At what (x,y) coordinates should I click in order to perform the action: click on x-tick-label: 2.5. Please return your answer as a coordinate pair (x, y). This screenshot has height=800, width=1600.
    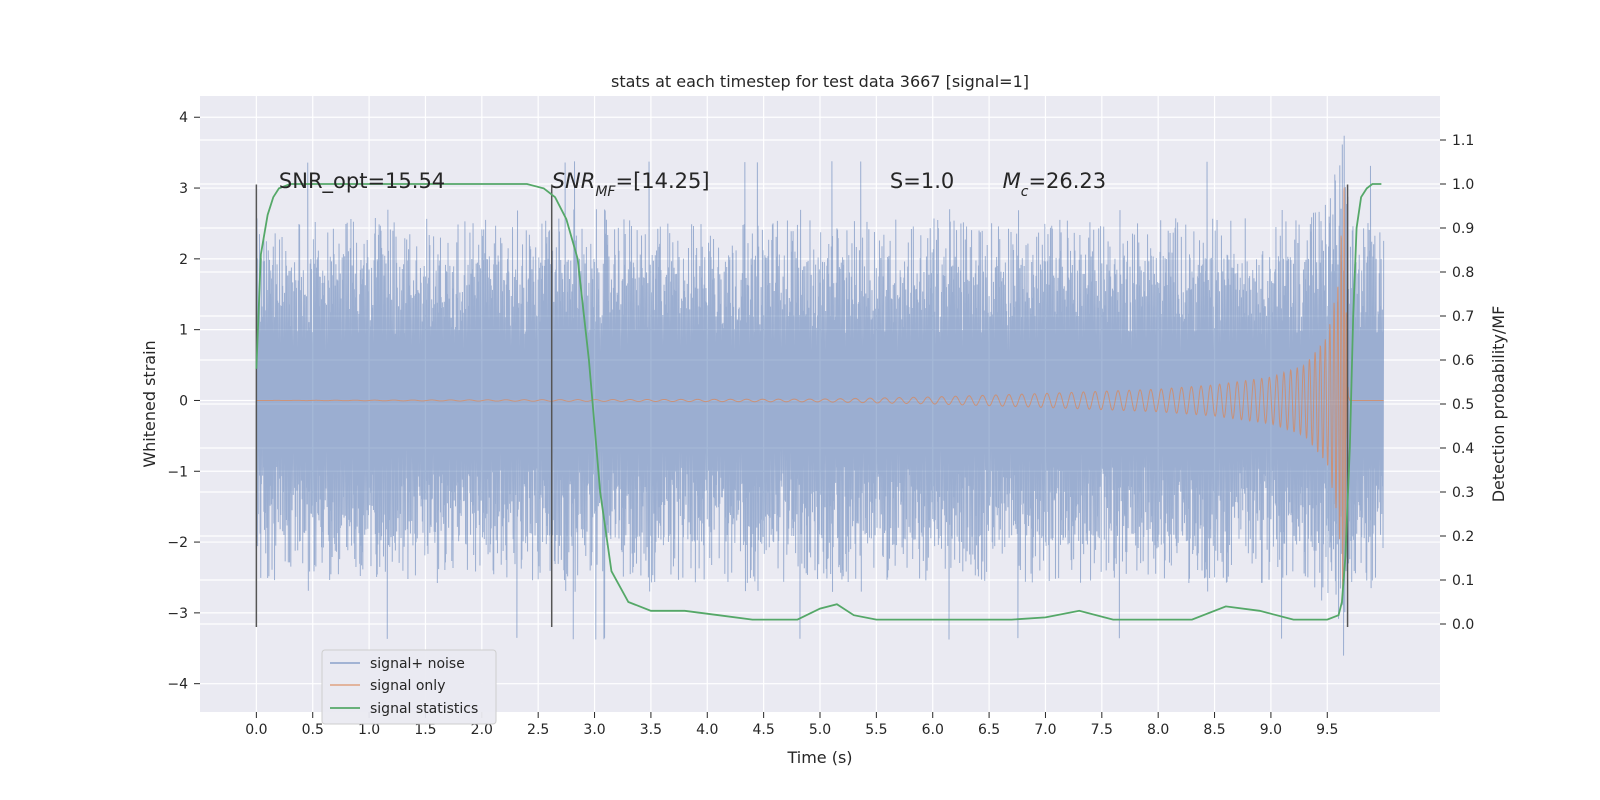
    Looking at the image, I should click on (538, 730).